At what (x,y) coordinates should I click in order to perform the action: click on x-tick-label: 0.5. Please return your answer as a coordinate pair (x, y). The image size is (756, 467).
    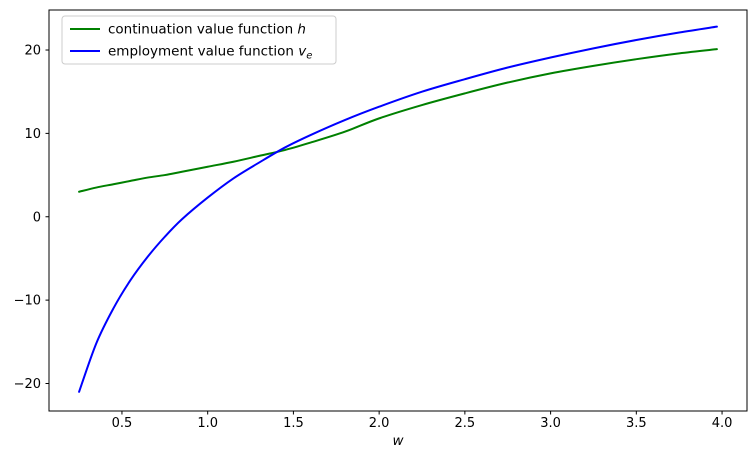
    Looking at the image, I should click on (122, 423).